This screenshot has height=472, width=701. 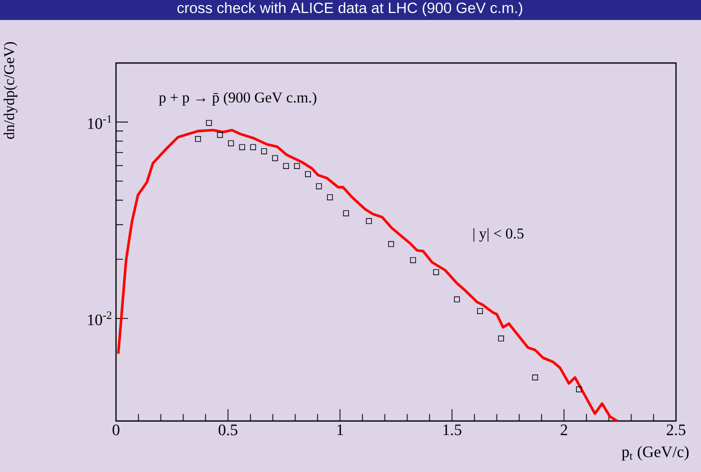 What do you see at coordinates (228, 430) in the screenshot?
I see `x-tick-label: 0.5` at bounding box center [228, 430].